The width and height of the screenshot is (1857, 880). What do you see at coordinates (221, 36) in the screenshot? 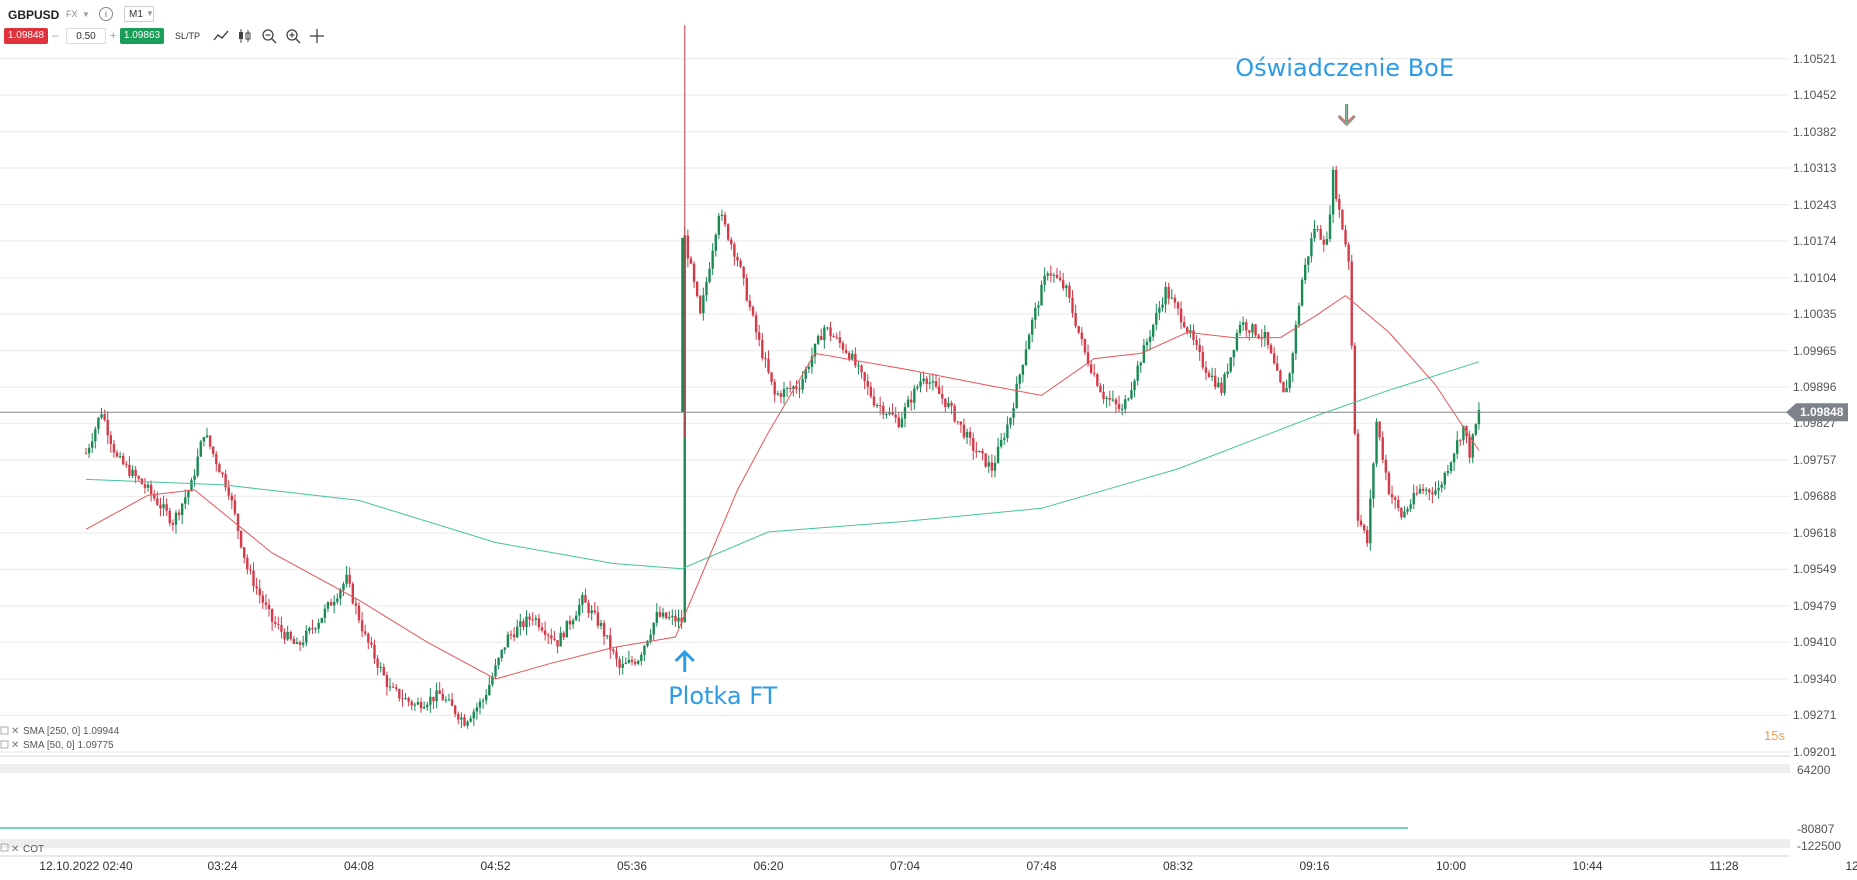
I see `line-chart-icon` at bounding box center [221, 36].